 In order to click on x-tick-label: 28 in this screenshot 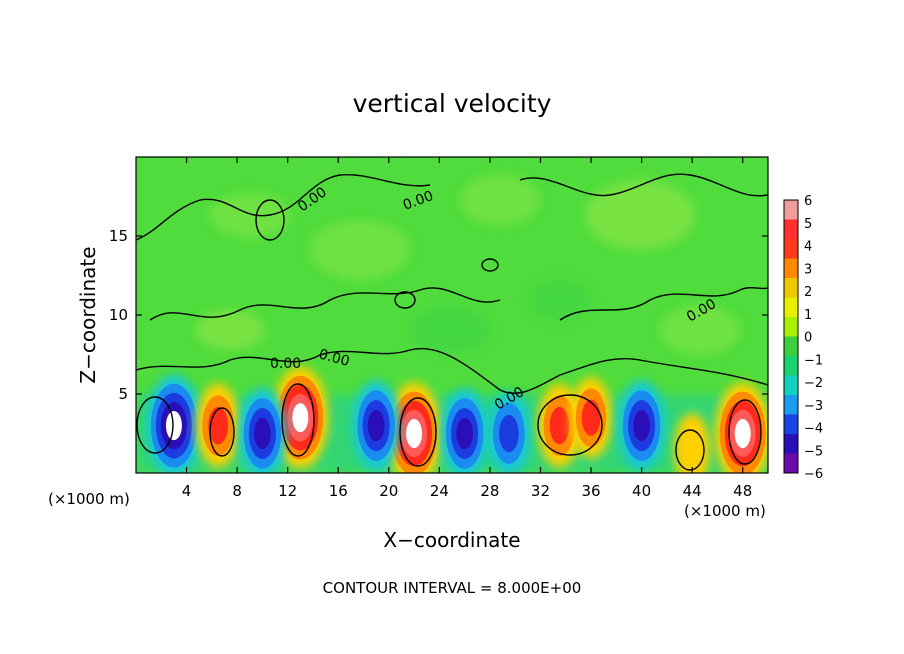, I will do `click(489, 491)`.